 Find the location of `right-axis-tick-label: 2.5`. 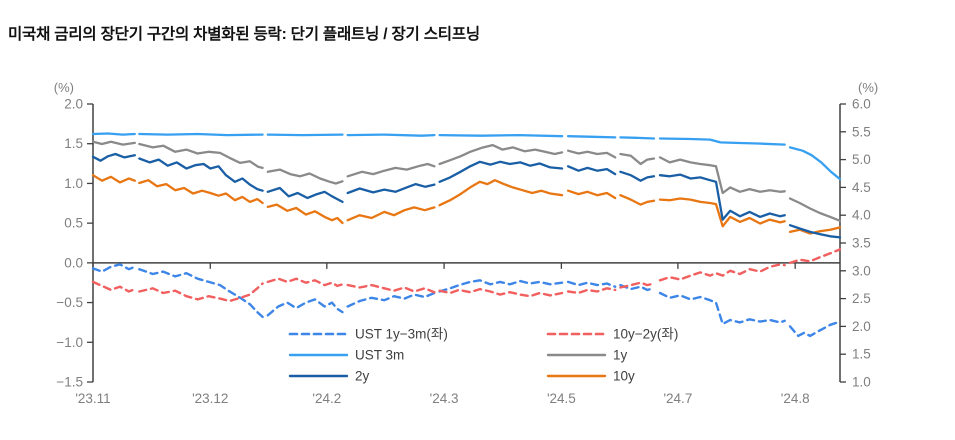

right-axis-tick-label: 2.5 is located at coordinates (861, 298).